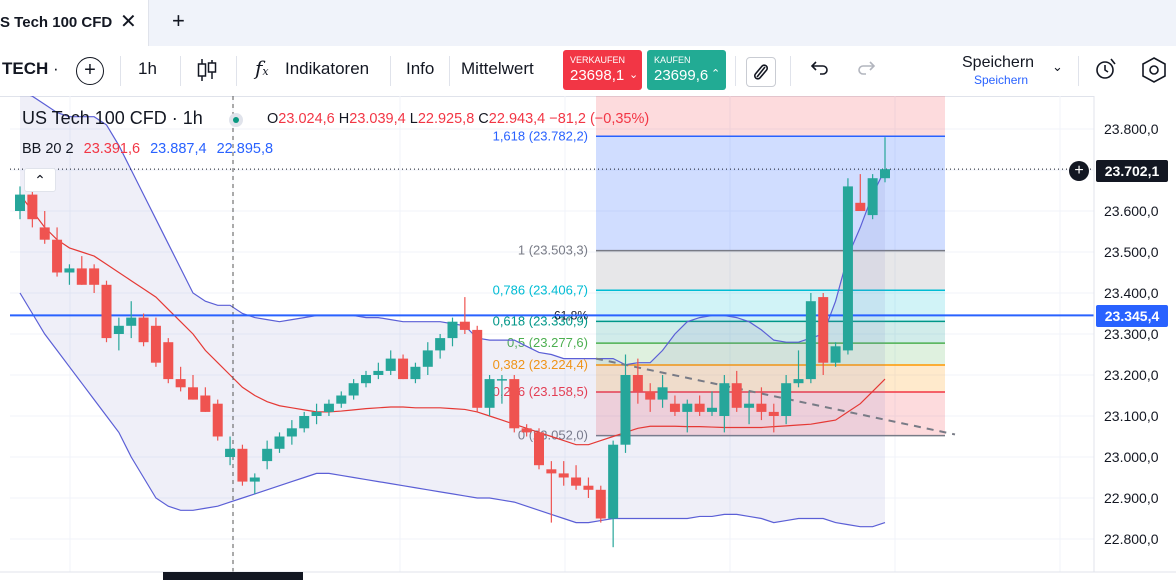 The image size is (1176, 580). What do you see at coordinates (998, 62) in the screenshot?
I see `save-button: Speichern` at bounding box center [998, 62].